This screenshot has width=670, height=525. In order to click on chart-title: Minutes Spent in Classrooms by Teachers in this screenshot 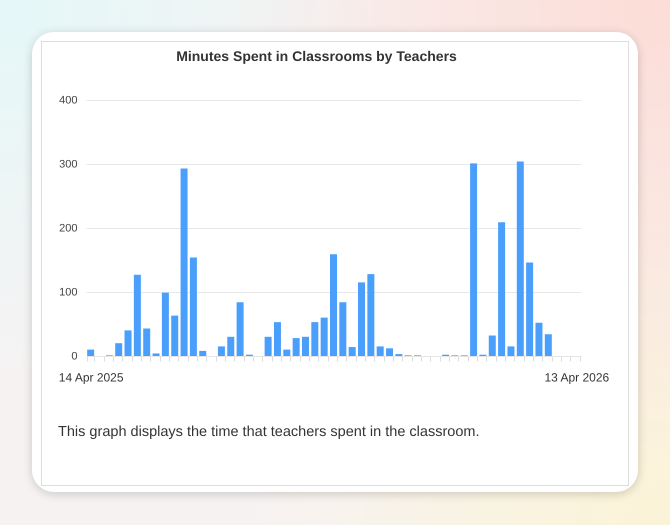, I will do `click(317, 56)`.